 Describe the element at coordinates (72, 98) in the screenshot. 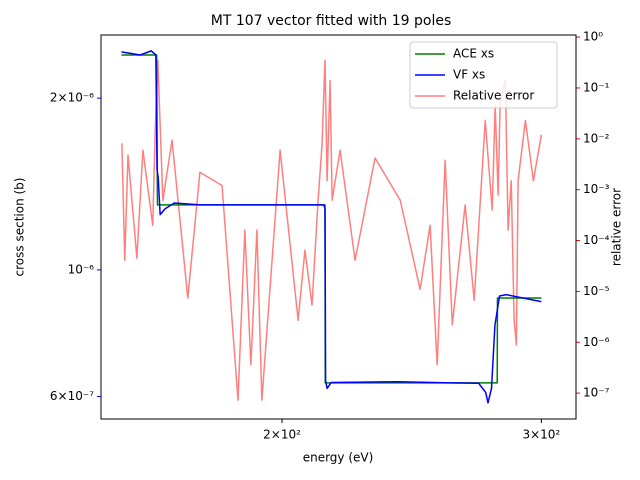

I see `y-tick-label: 2×10⁻⁶` at that location.